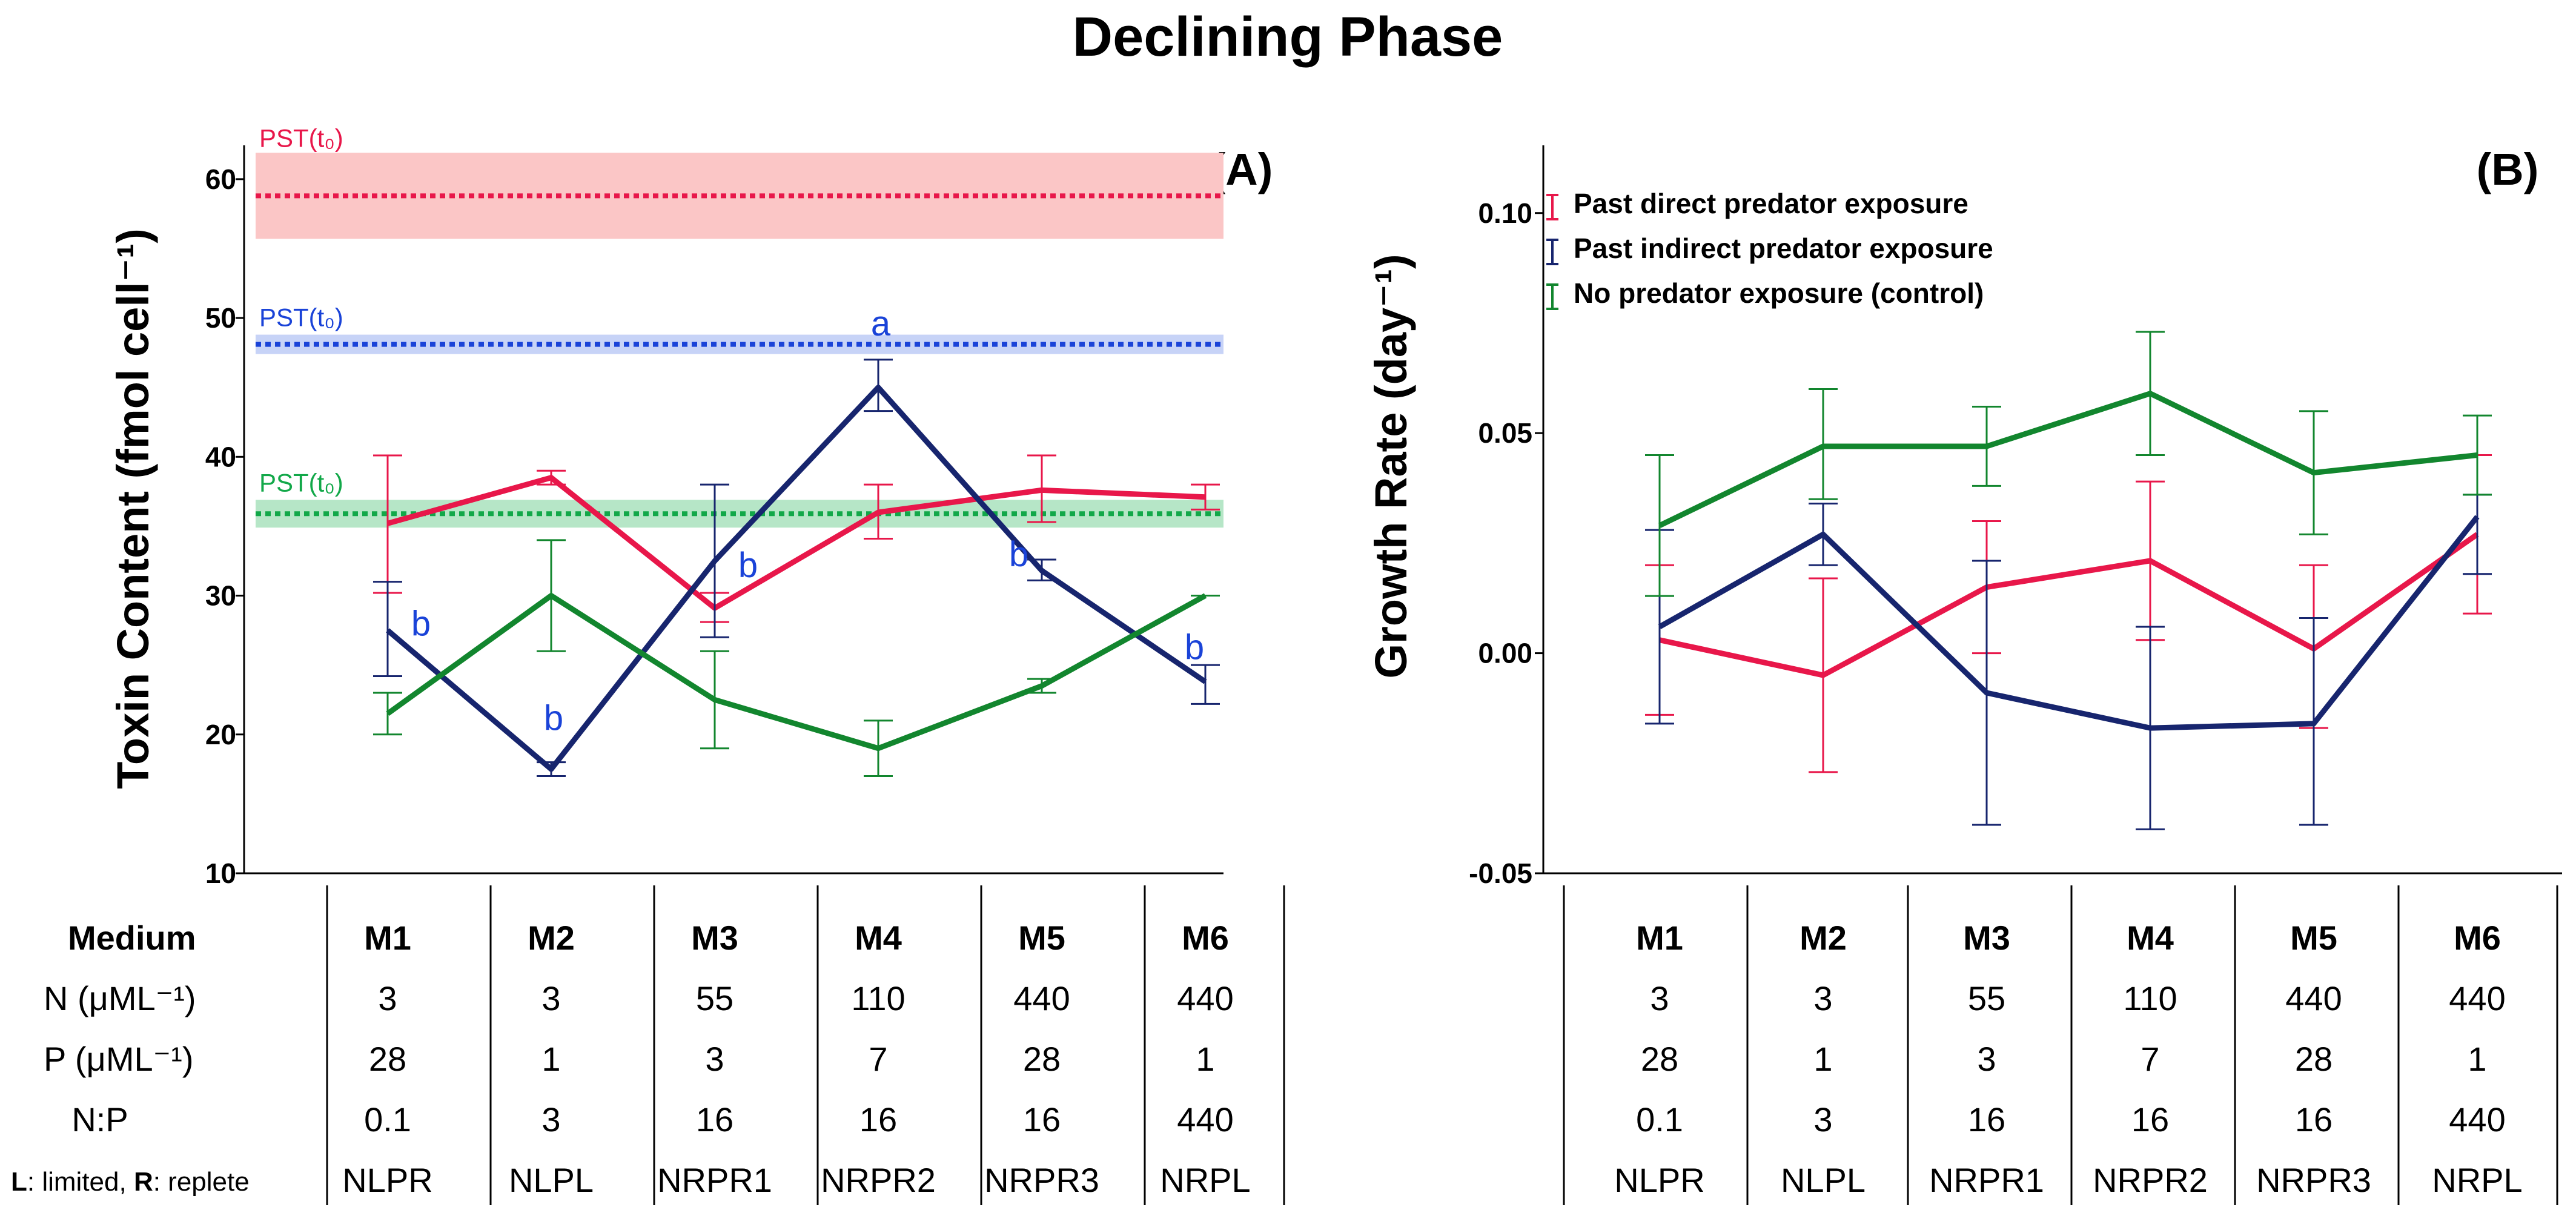  What do you see at coordinates (1986, 1059) in the screenshot?
I see `table-cell-p: 3` at bounding box center [1986, 1059].